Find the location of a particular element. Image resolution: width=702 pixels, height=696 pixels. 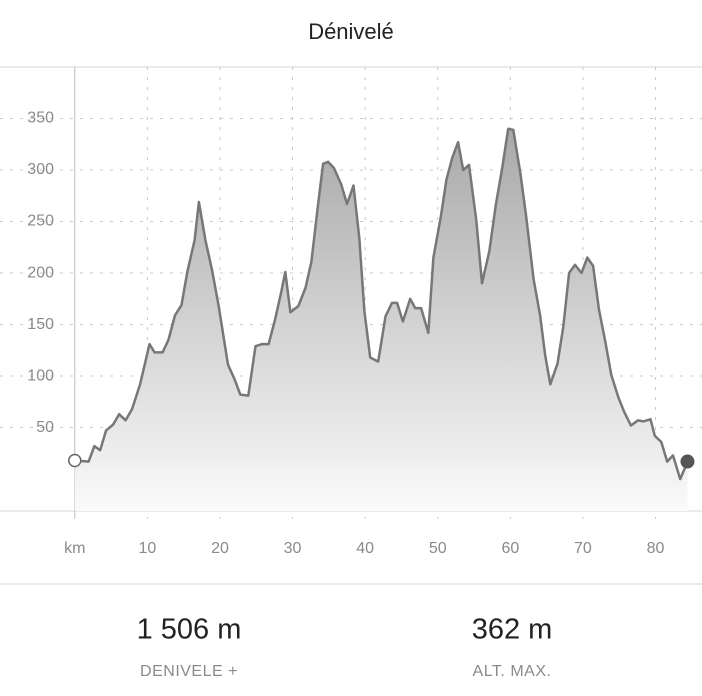

y-tick-label: 50 is located at coordinates (45, 427).